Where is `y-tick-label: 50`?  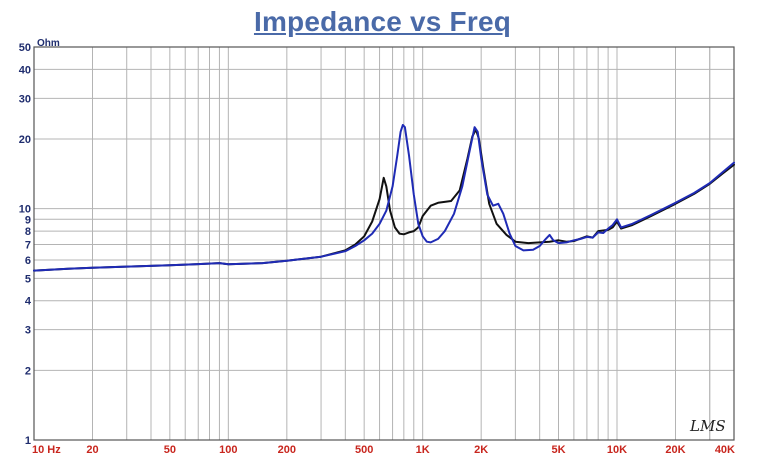
y-tick-label: 50 is located at coordinates (25, 48).